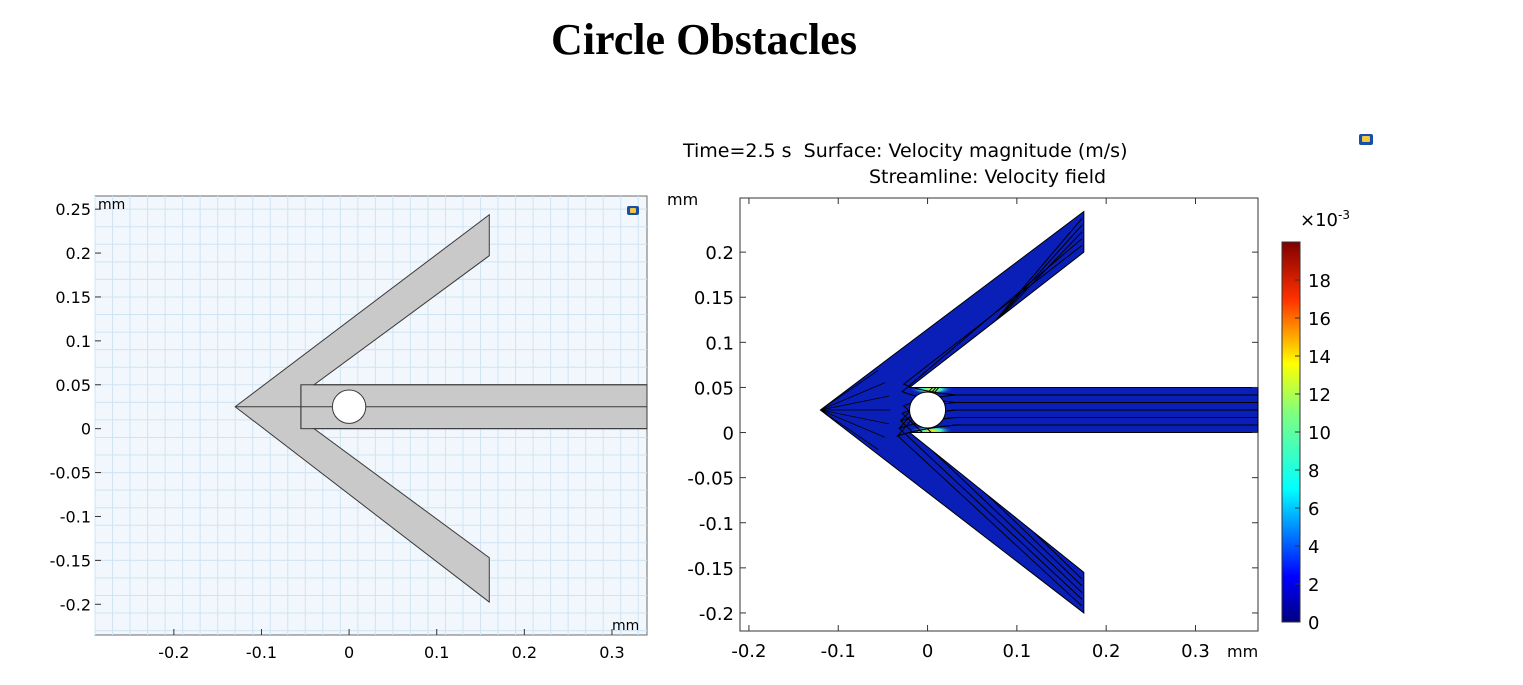 This screenshot has width=1523, height=685. Describe the element at coordinates (75, 407) in the screenshot. I see `geometry-y-axis: 0.25 0.2 0.15 0.1 0.05 0 -0.05 -0.1 -0.15 -0.2` at that location.